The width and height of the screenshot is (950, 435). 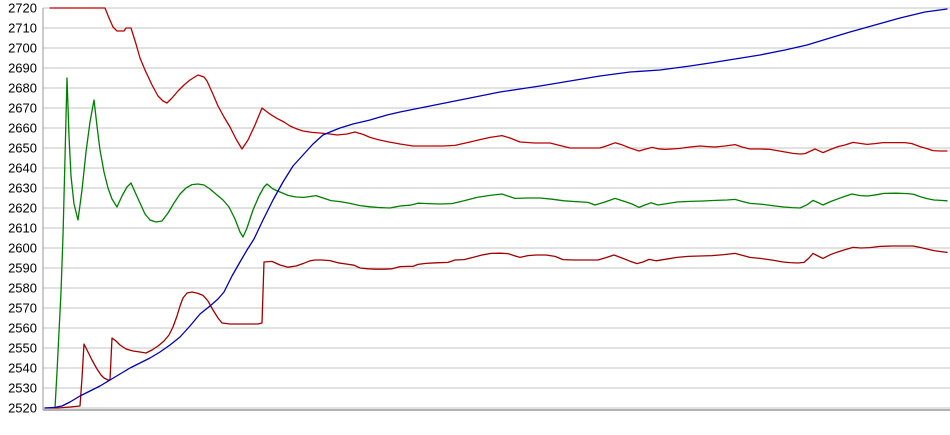 I want to click on y-axis-tick-label: 2540, so click(x=22, y=368).